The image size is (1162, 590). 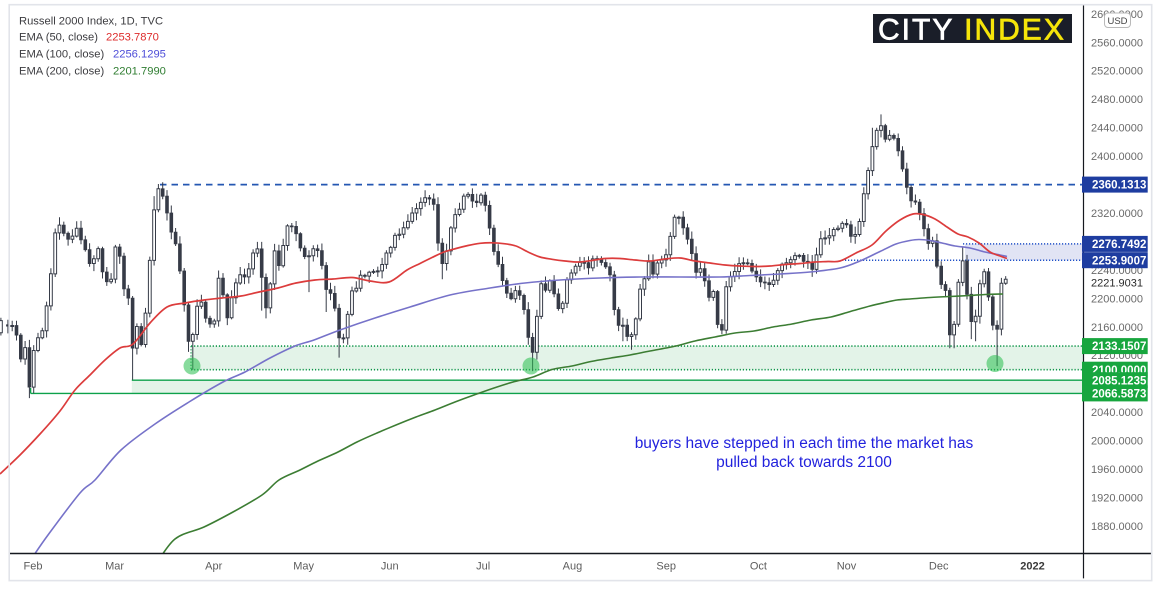 I want to click on svg-text: 2256.1295, so click(x=139, y=55).